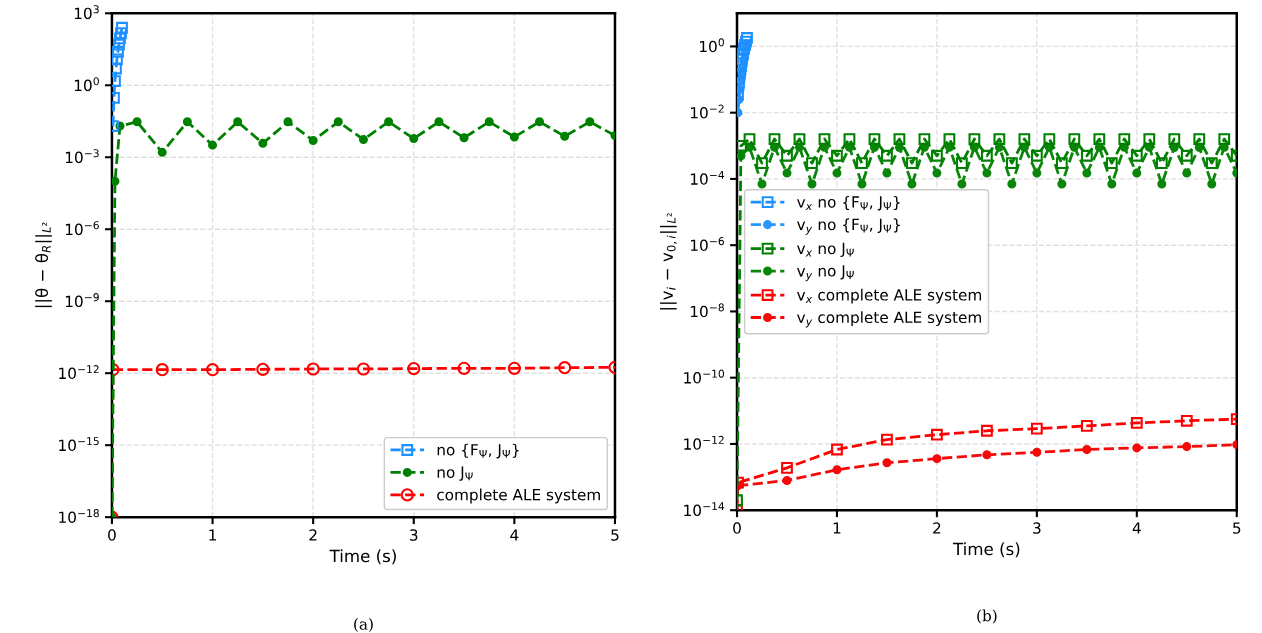  I want to click on text: (a), so click(363, 624).